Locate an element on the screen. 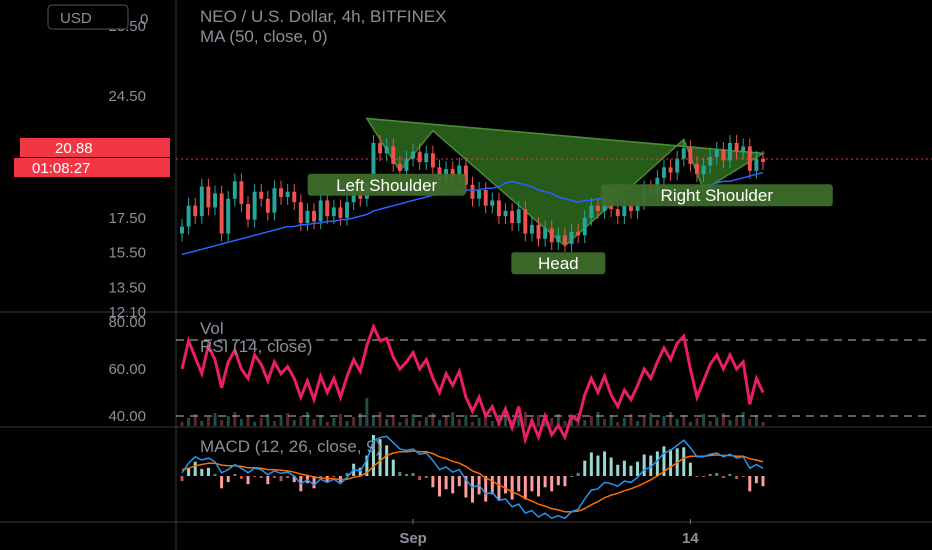  annotation-box: Left Shoulder is located at coordinates (386, 184).